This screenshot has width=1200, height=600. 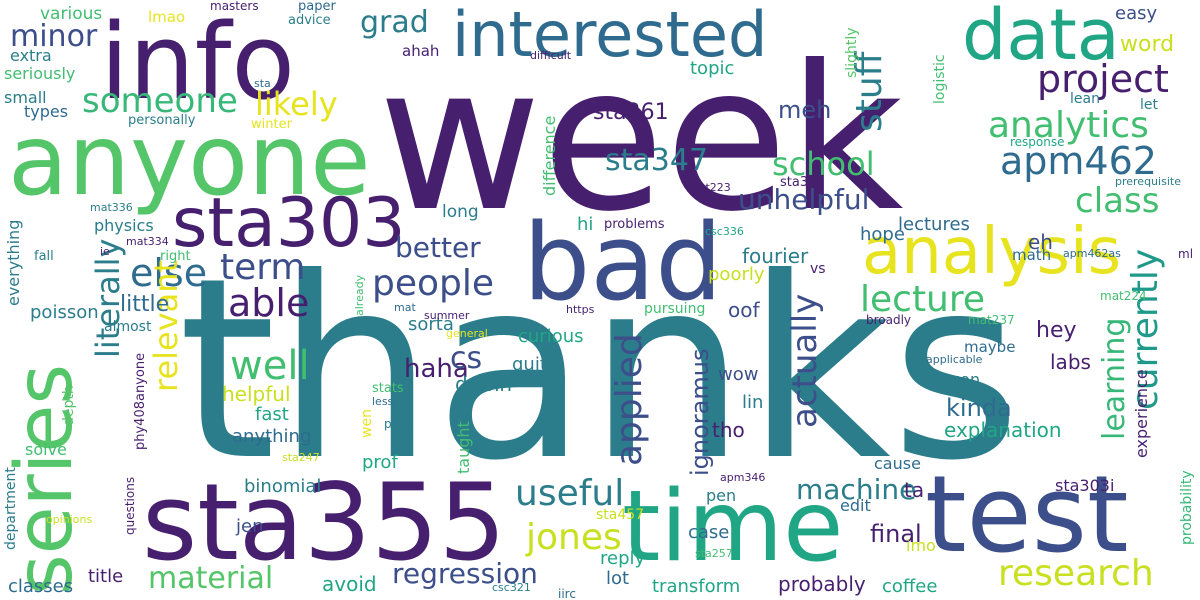 I want to click on word-everything: everything, so click(x=13, y=262).